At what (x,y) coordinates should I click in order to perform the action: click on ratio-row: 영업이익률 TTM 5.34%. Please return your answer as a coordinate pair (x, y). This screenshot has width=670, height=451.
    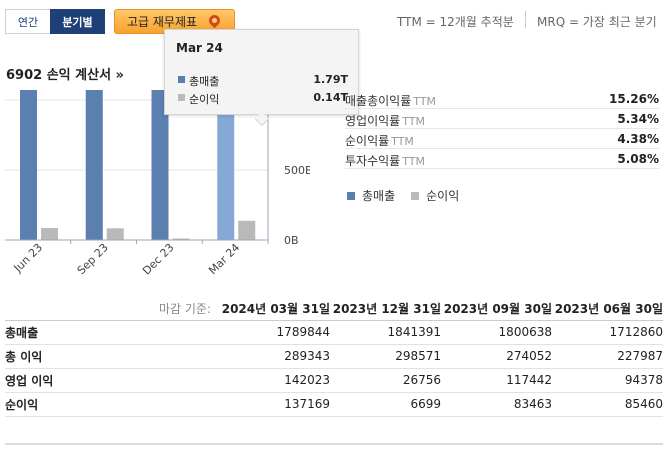
    Looking at the image, I should click on (502, 119).